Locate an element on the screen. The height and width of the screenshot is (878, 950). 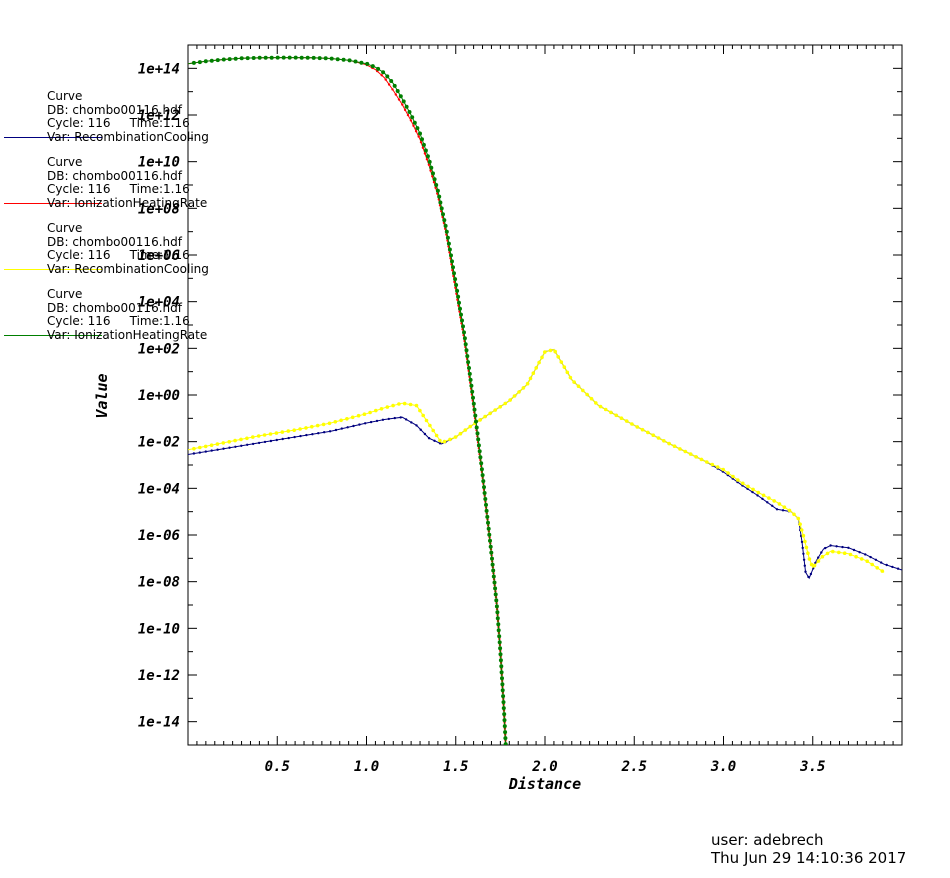
legend-line-3: Cycle: 116 Time:1.16 is located at coordinates (128, 123).